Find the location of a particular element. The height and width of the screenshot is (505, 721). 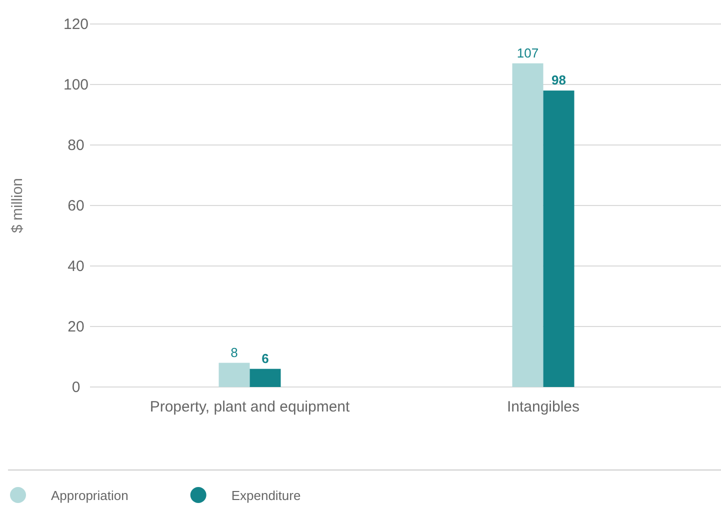

y-axis-title: $ million is located at coordinates (17, 206).